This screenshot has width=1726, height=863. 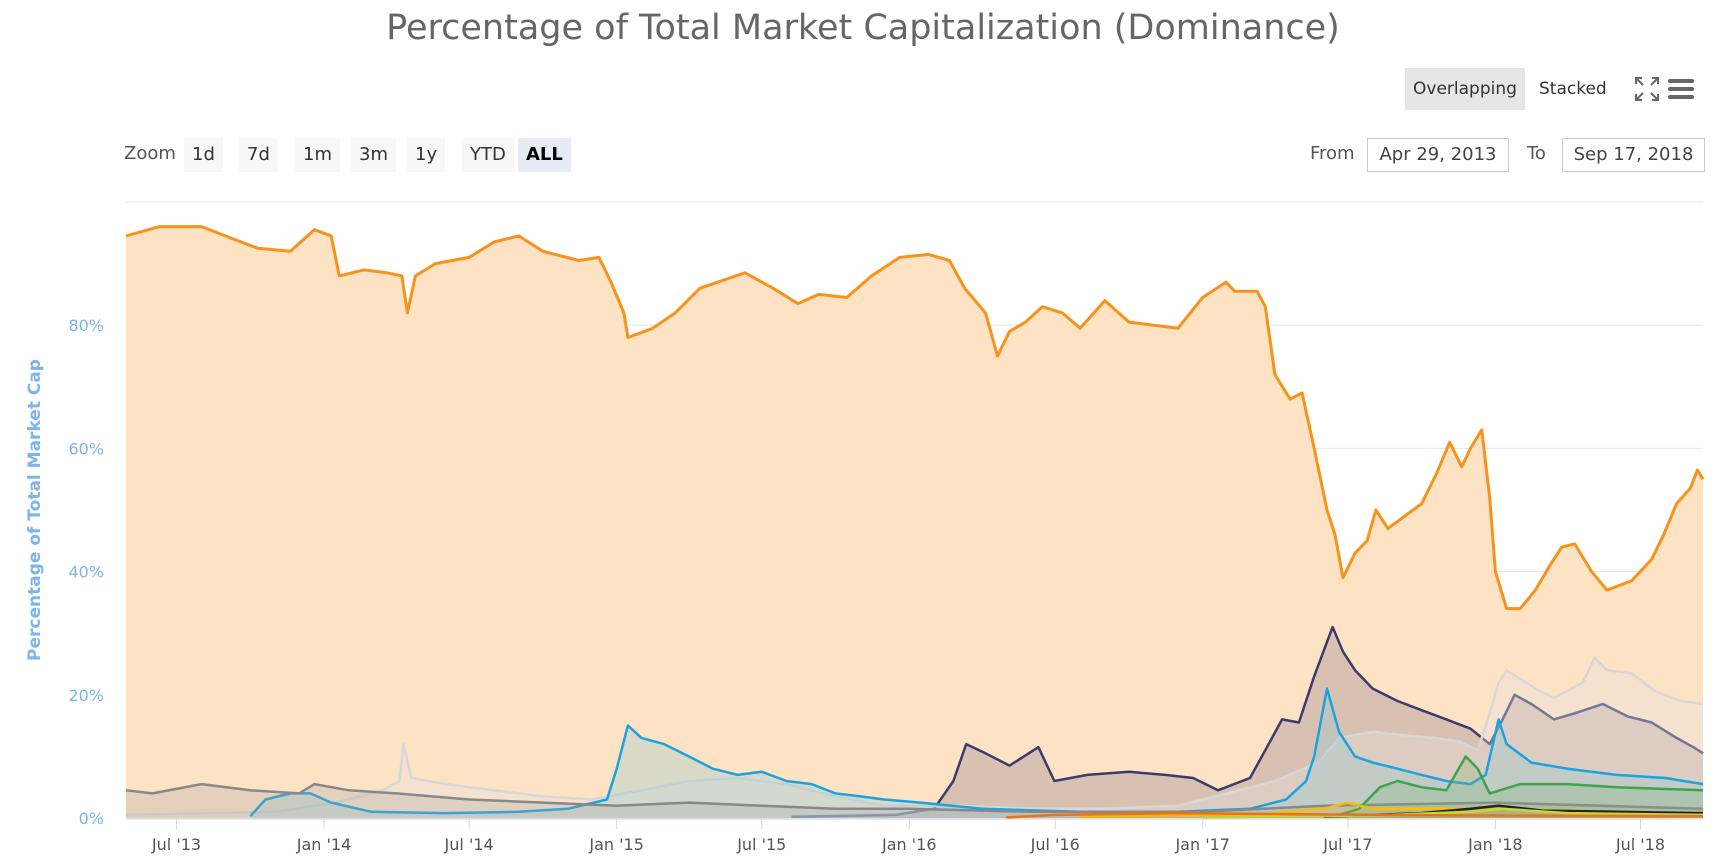 I want to click on y-tick-label: 0%, so click(x=91, y=818).